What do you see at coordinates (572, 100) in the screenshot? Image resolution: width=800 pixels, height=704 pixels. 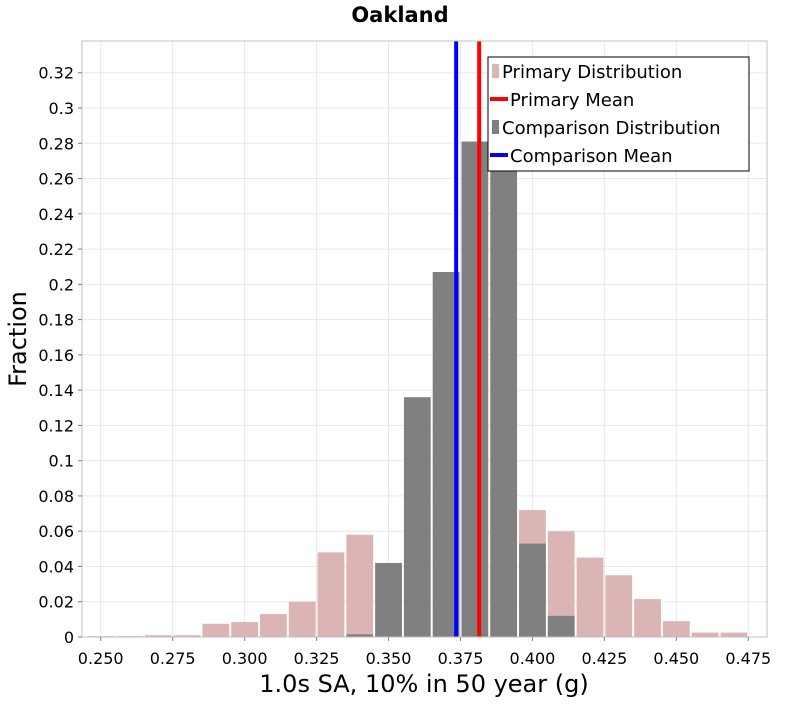 I see `legend-label-primary-mean: Primary Mean` at bounding box center [572, 100].